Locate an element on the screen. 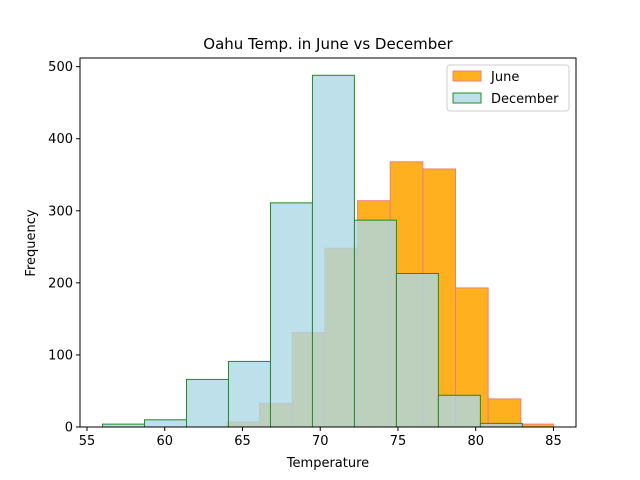  y-tick-label: 400 is located at coordinates (60, 139).